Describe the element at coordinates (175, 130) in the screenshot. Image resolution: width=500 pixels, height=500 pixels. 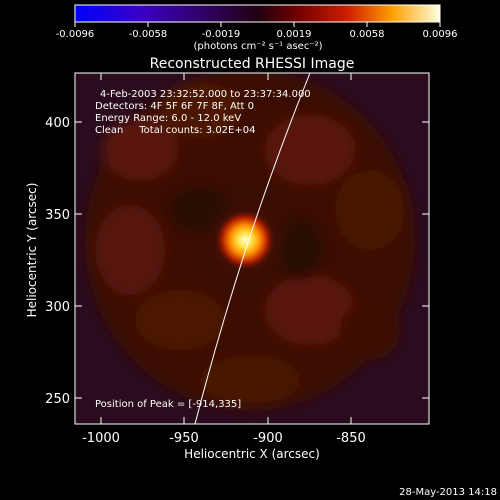
I see `info-clean-counts: Clean Total counts: 3.02E+04` at that location.